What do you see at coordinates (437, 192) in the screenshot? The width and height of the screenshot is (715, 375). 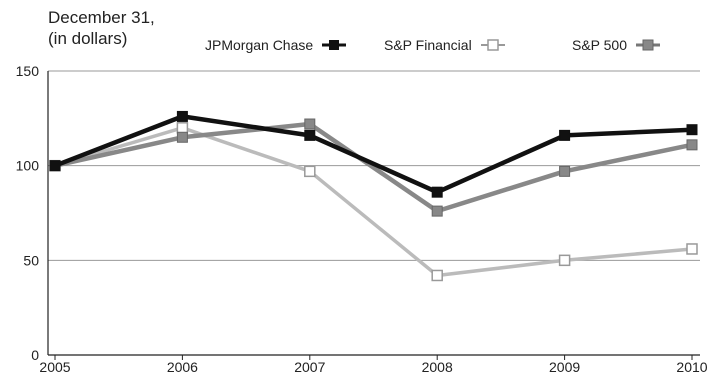 I see `point-jpmorgan-2008` at bounding box center [437, 192].